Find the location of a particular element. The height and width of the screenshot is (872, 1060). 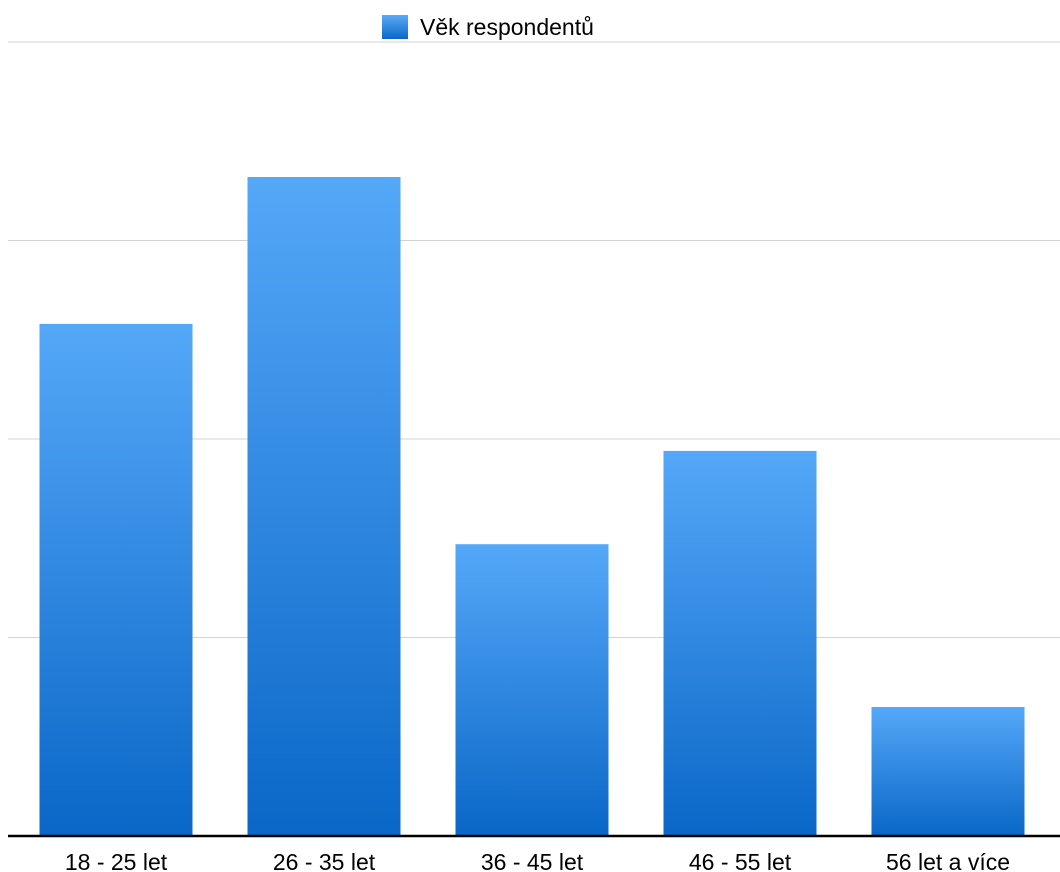

x-tick-label: 46 - 55 let is located at coordinates (740, 860).